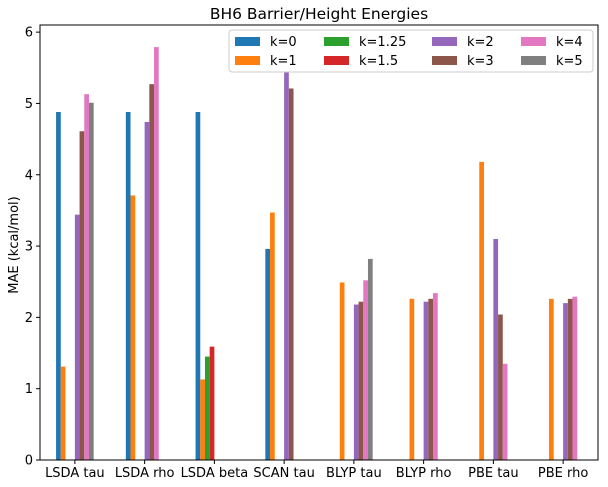 This screenshot has height=487, width=608. Describe the element at coordinates (77, 337) in the screenshot. I see `bar-k=2-LSDA-tau` at that location.